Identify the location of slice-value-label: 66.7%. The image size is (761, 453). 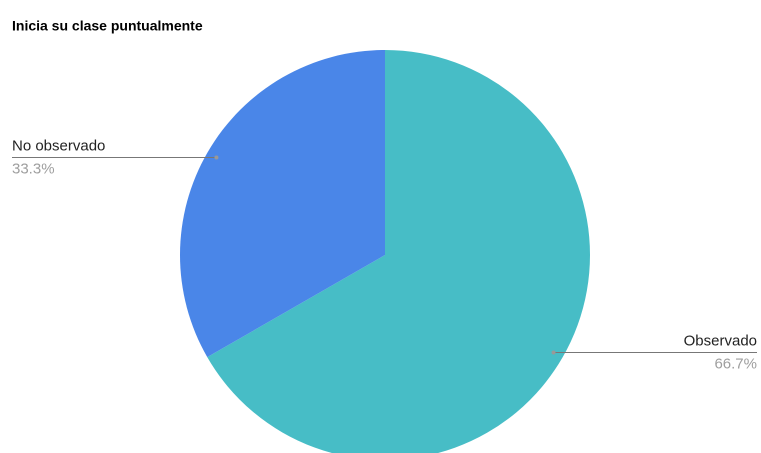
(735, 364).